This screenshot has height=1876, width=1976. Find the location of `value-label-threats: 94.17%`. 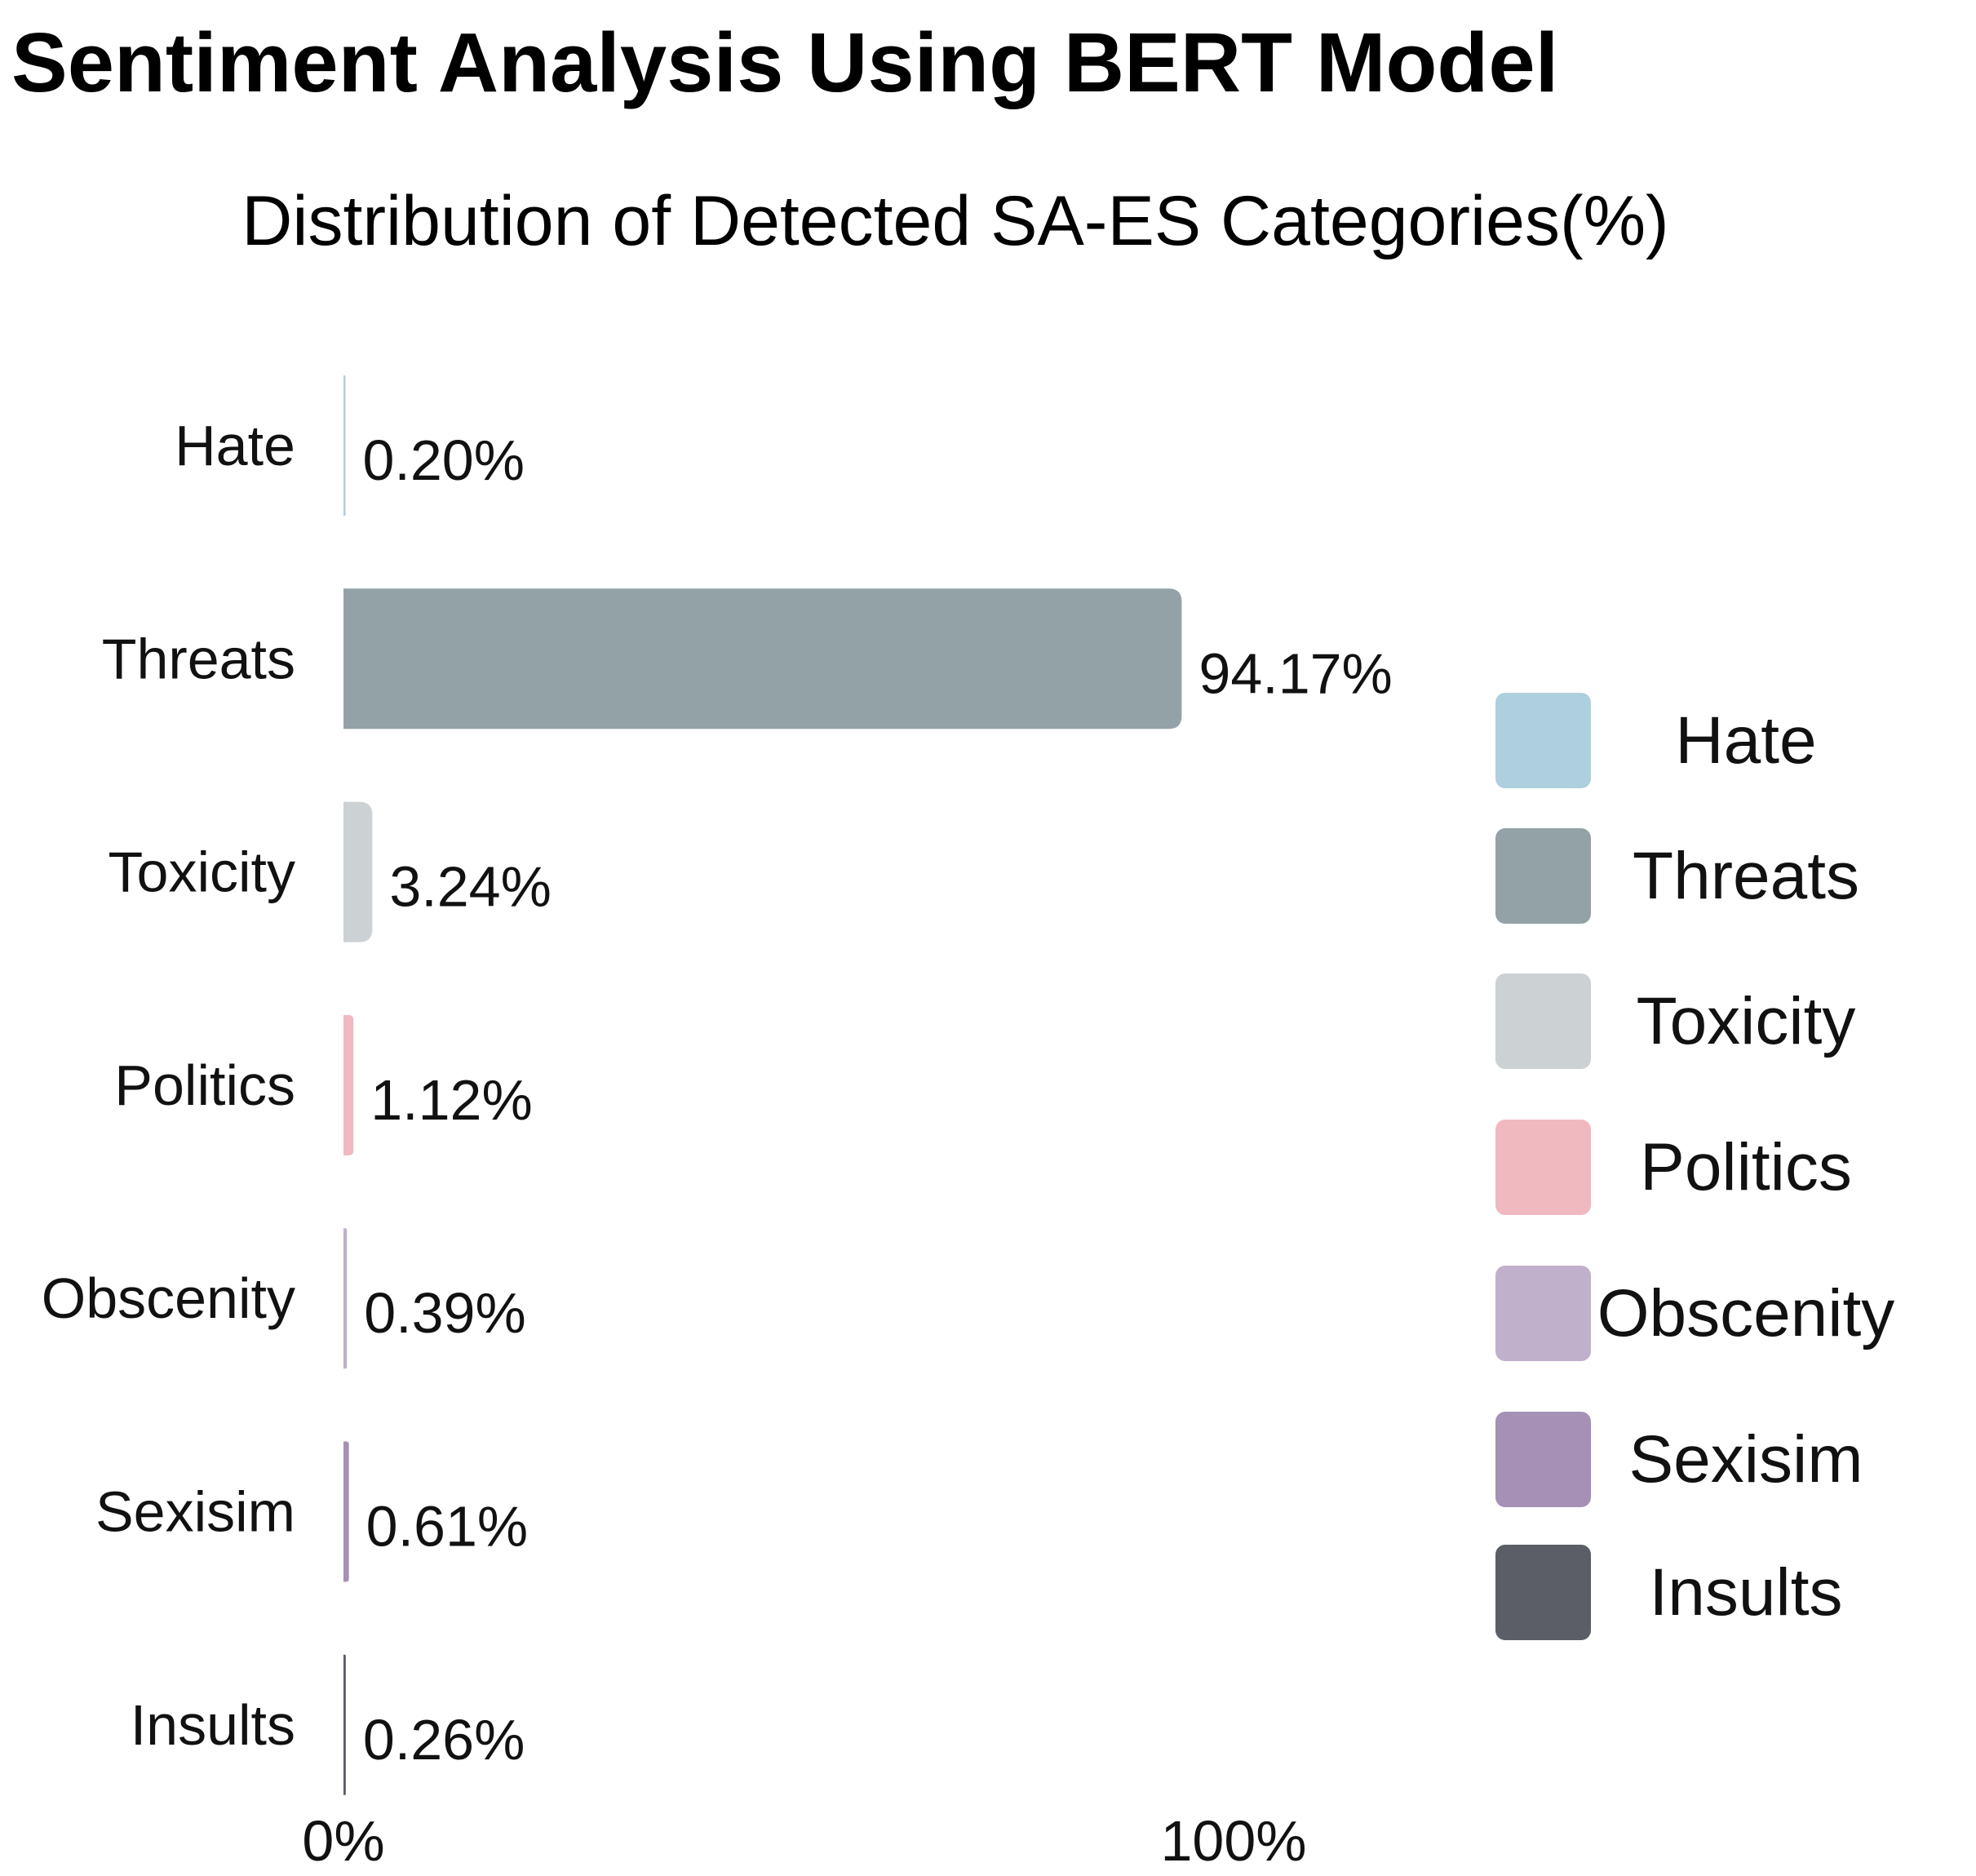

value-label-threats: 94.17% is located at coordinates (1295, 673).